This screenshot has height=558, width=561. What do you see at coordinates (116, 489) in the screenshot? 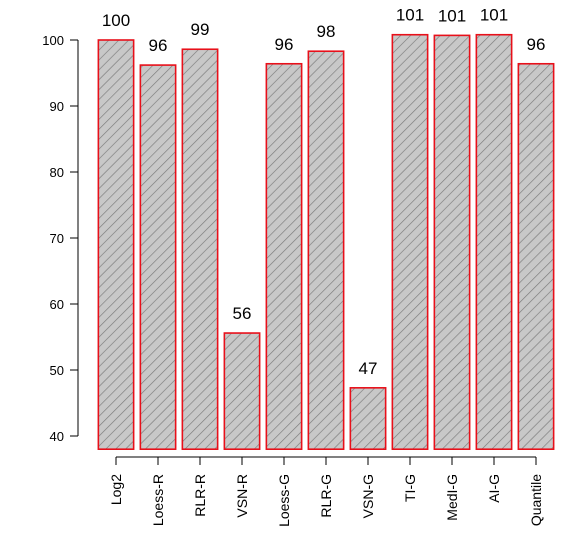
I see `category-label: Log2` at bounding box center [116, 489].